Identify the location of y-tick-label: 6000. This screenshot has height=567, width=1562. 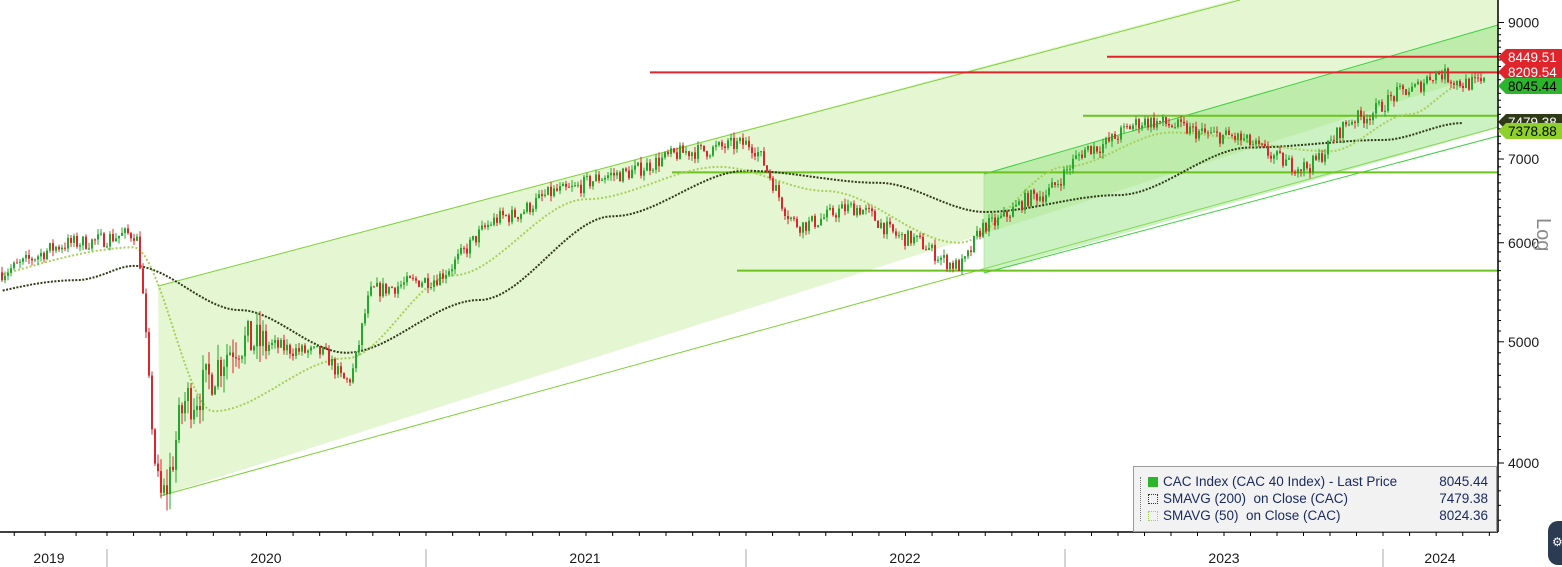
(1523, 243).